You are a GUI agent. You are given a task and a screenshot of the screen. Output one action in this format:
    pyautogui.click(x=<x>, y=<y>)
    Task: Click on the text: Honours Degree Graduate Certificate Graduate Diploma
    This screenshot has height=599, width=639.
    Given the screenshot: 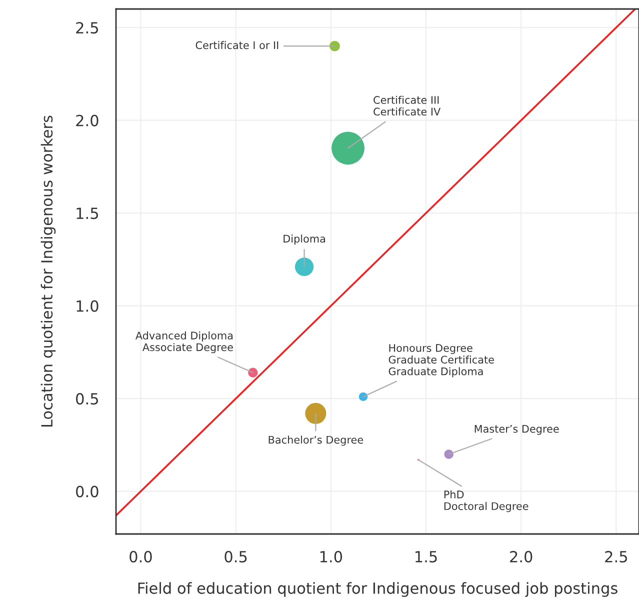 What is the action you would take?
    pyautogui.click(x=441, y=361)
    